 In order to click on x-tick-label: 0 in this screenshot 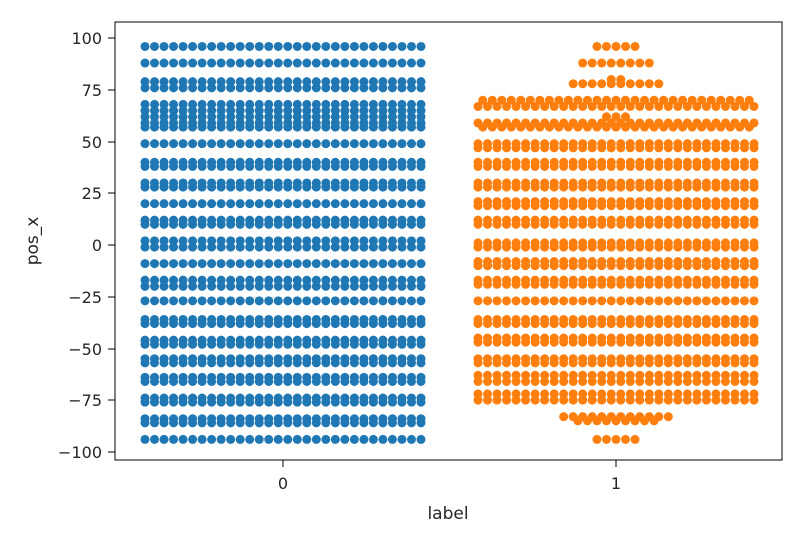, I will do `click(283, 483)`.